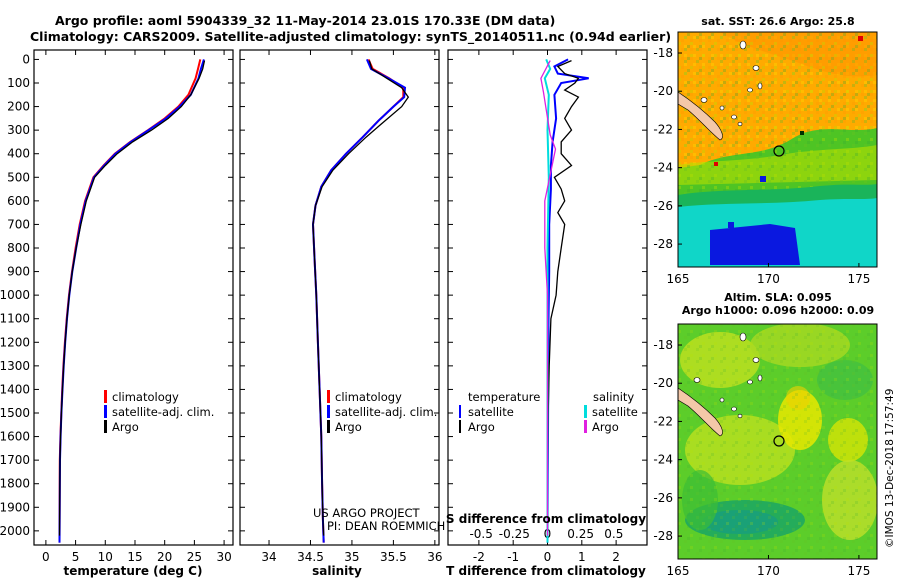  Describe the element at coordinates (18, 130) in the screenshot. I see `depth-tick-label: 300` at that location.